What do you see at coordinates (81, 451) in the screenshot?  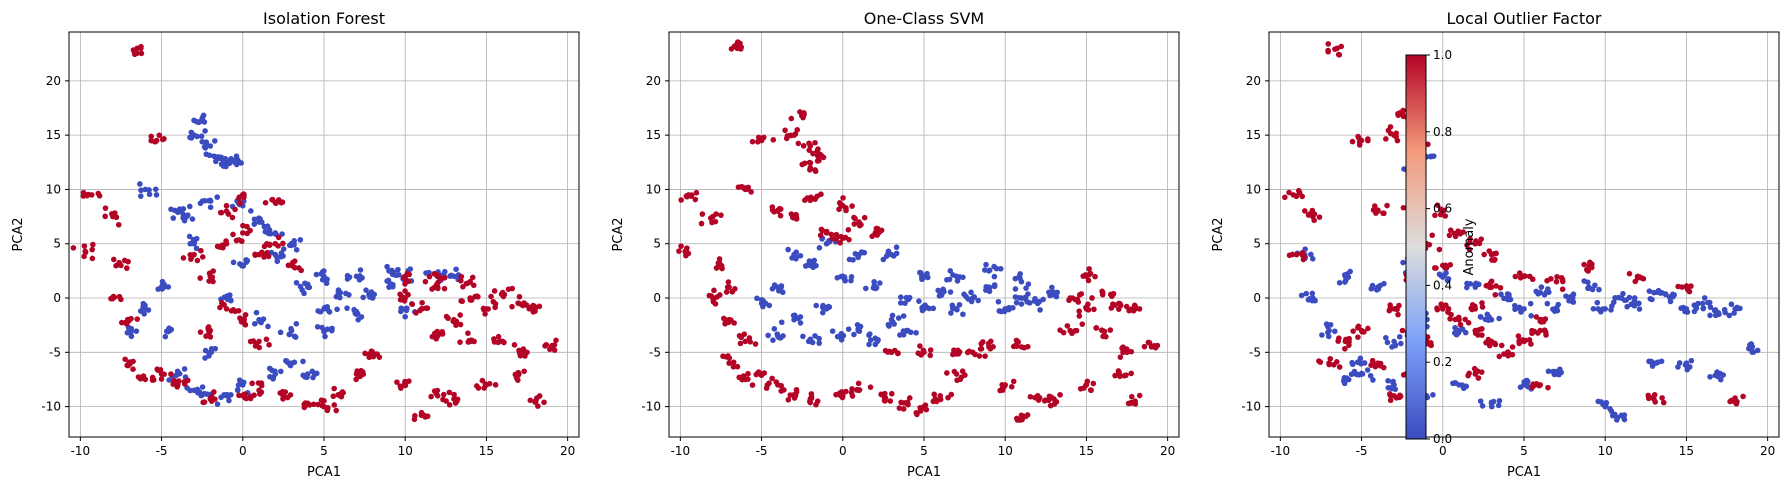 I see `x-tick-label: -10` at bounding box center [81, 451].